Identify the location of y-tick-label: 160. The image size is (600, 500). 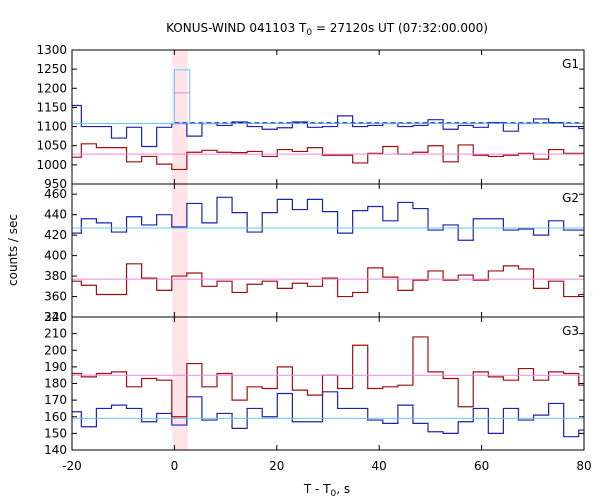
(55, 417).